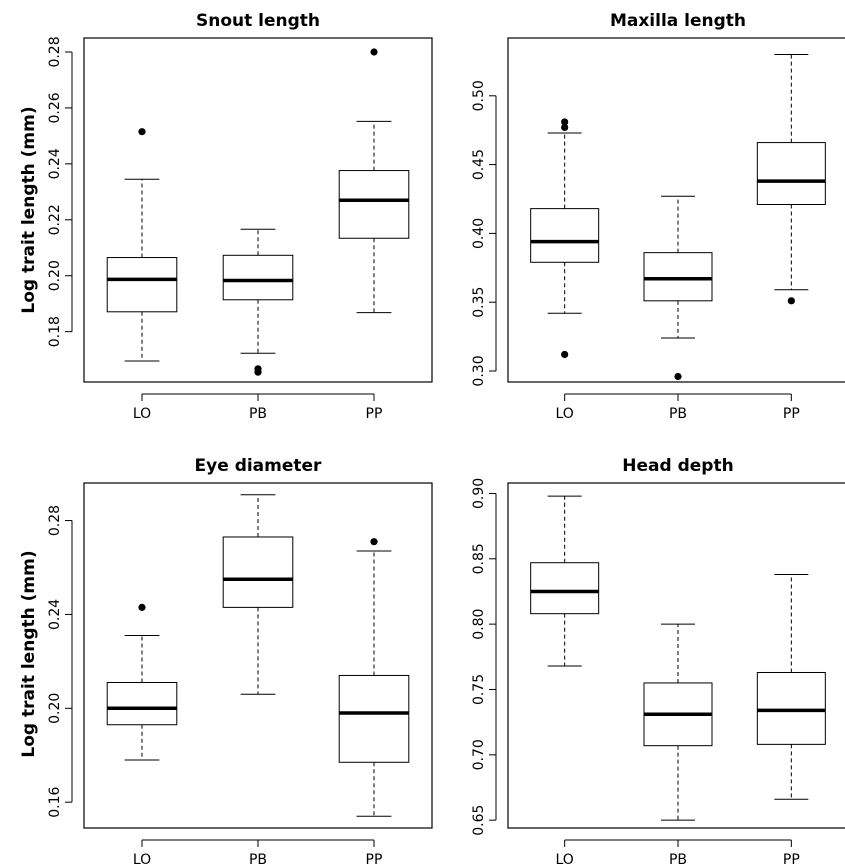  I want to click on y-tick-label: 0.85, so click(479, 558).